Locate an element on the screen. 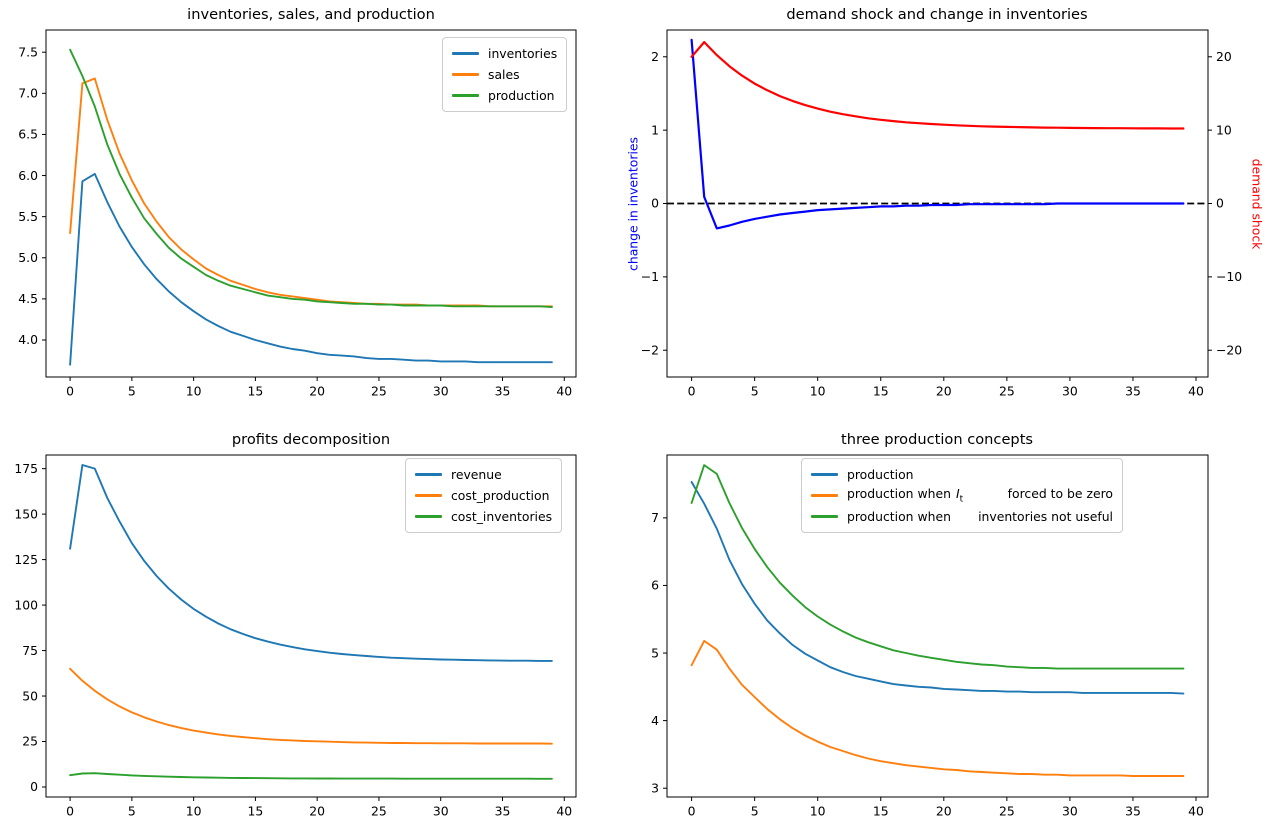 This screenshot has height=834, width=1277. y-tick-label: 6.5 is located at coordinates (28, 134).